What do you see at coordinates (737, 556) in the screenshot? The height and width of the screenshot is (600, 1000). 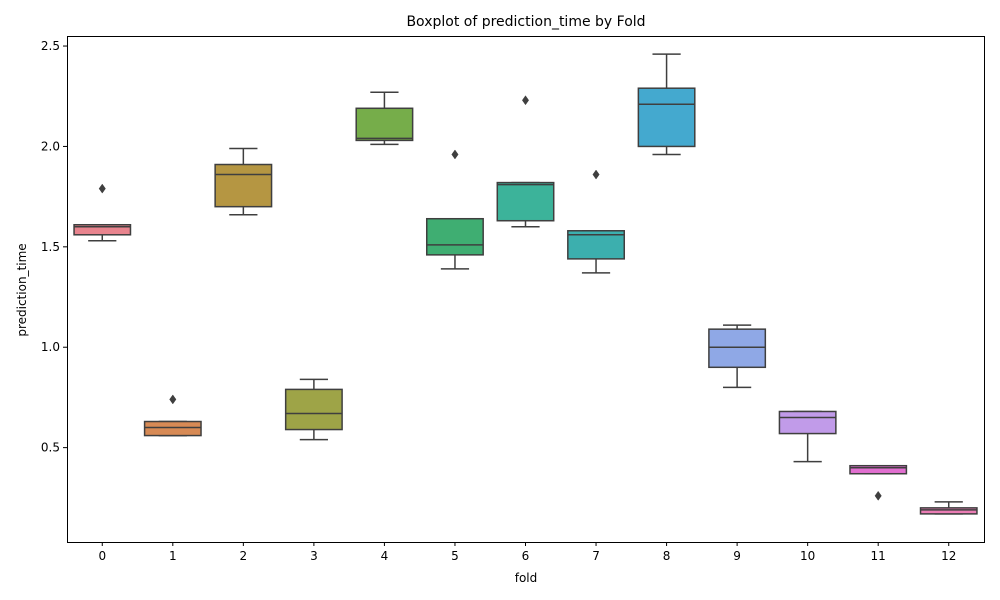 I see `x-tick-label: 9` at bounding box center [737, 556].